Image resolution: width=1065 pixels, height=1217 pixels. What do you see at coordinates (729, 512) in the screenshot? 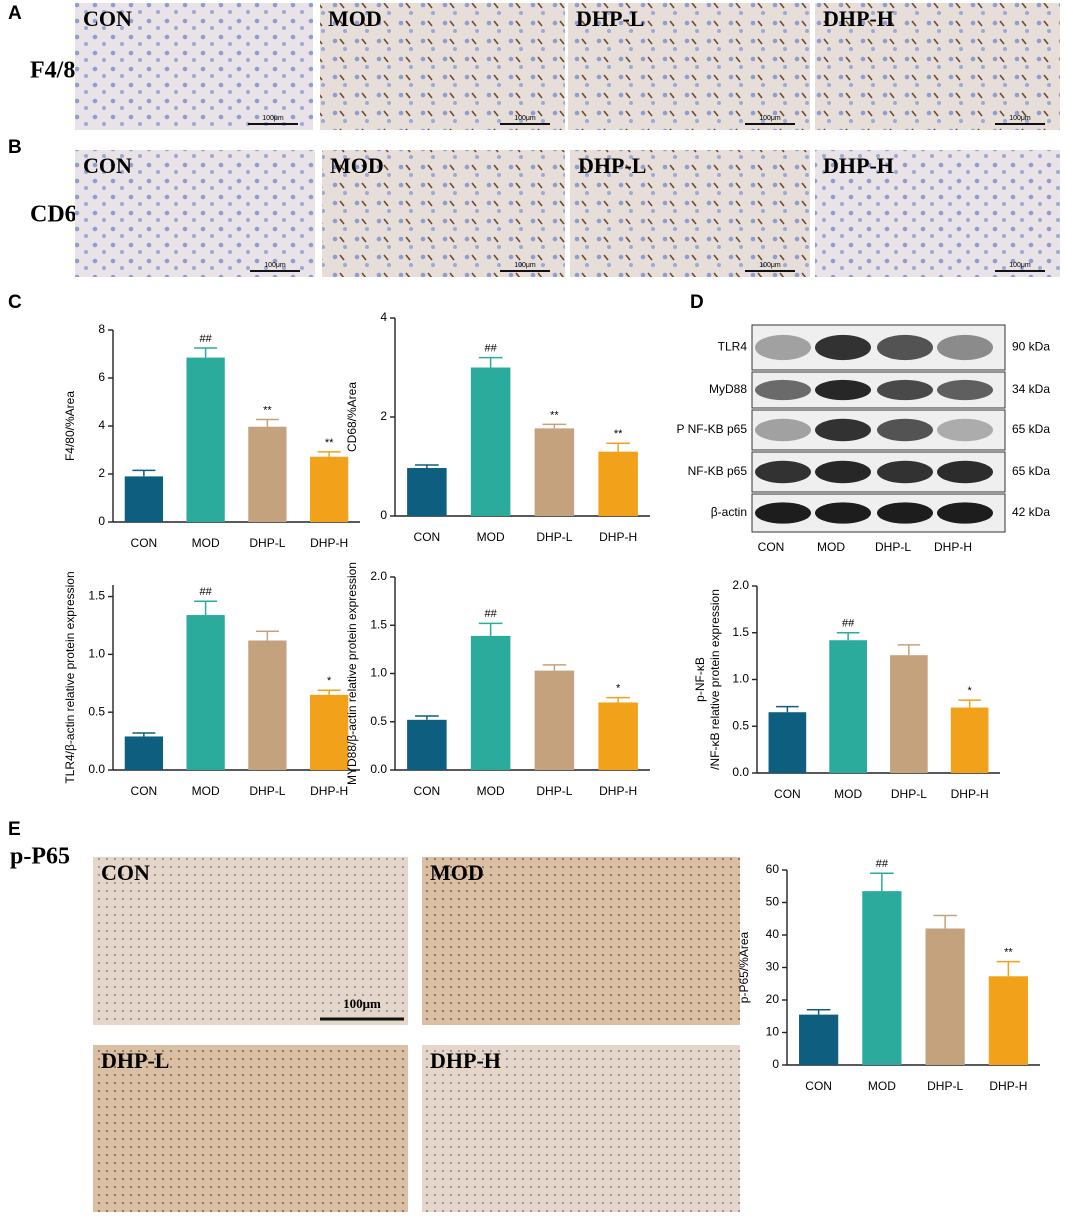
I see `protein-label: β-actin` at bounding box center [729, 512].